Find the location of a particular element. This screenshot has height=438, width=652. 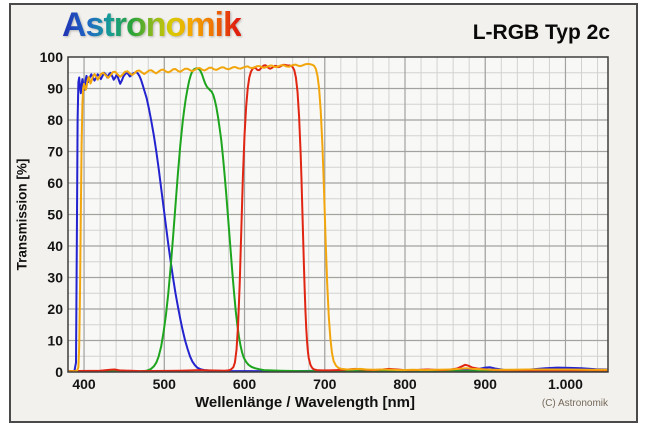

y-tick-label-80: 80 is located at coordinates (55, 120).